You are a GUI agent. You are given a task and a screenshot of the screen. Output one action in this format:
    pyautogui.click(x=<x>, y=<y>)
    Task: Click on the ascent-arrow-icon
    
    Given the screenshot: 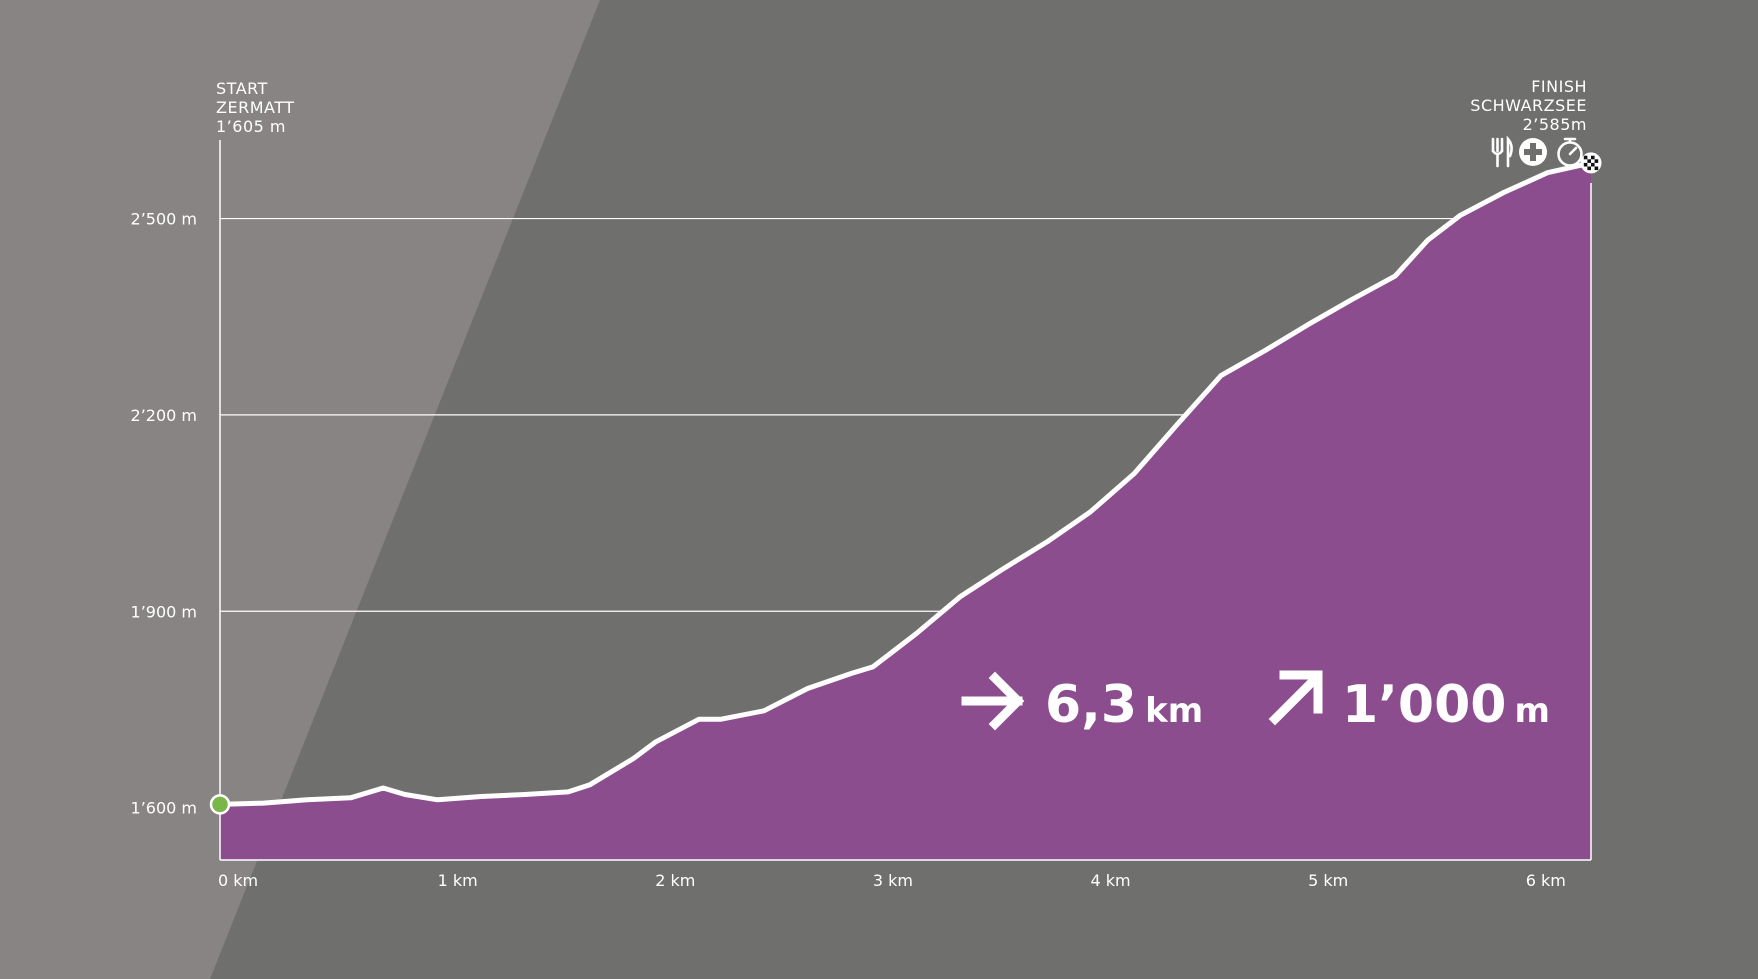 What is the action you would take?
    pyautogui.click(x=1295, y=698)
    